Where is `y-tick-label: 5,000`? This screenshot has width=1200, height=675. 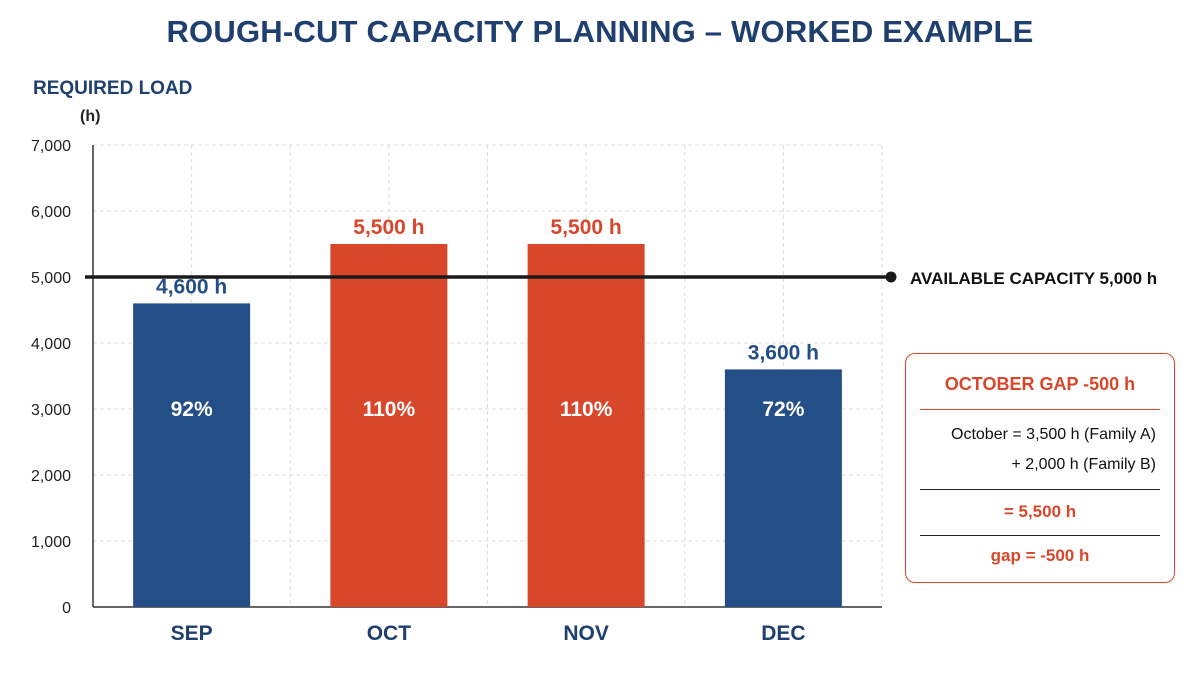 y-tick-label: 5,000 is located at coordinates (51, 278).